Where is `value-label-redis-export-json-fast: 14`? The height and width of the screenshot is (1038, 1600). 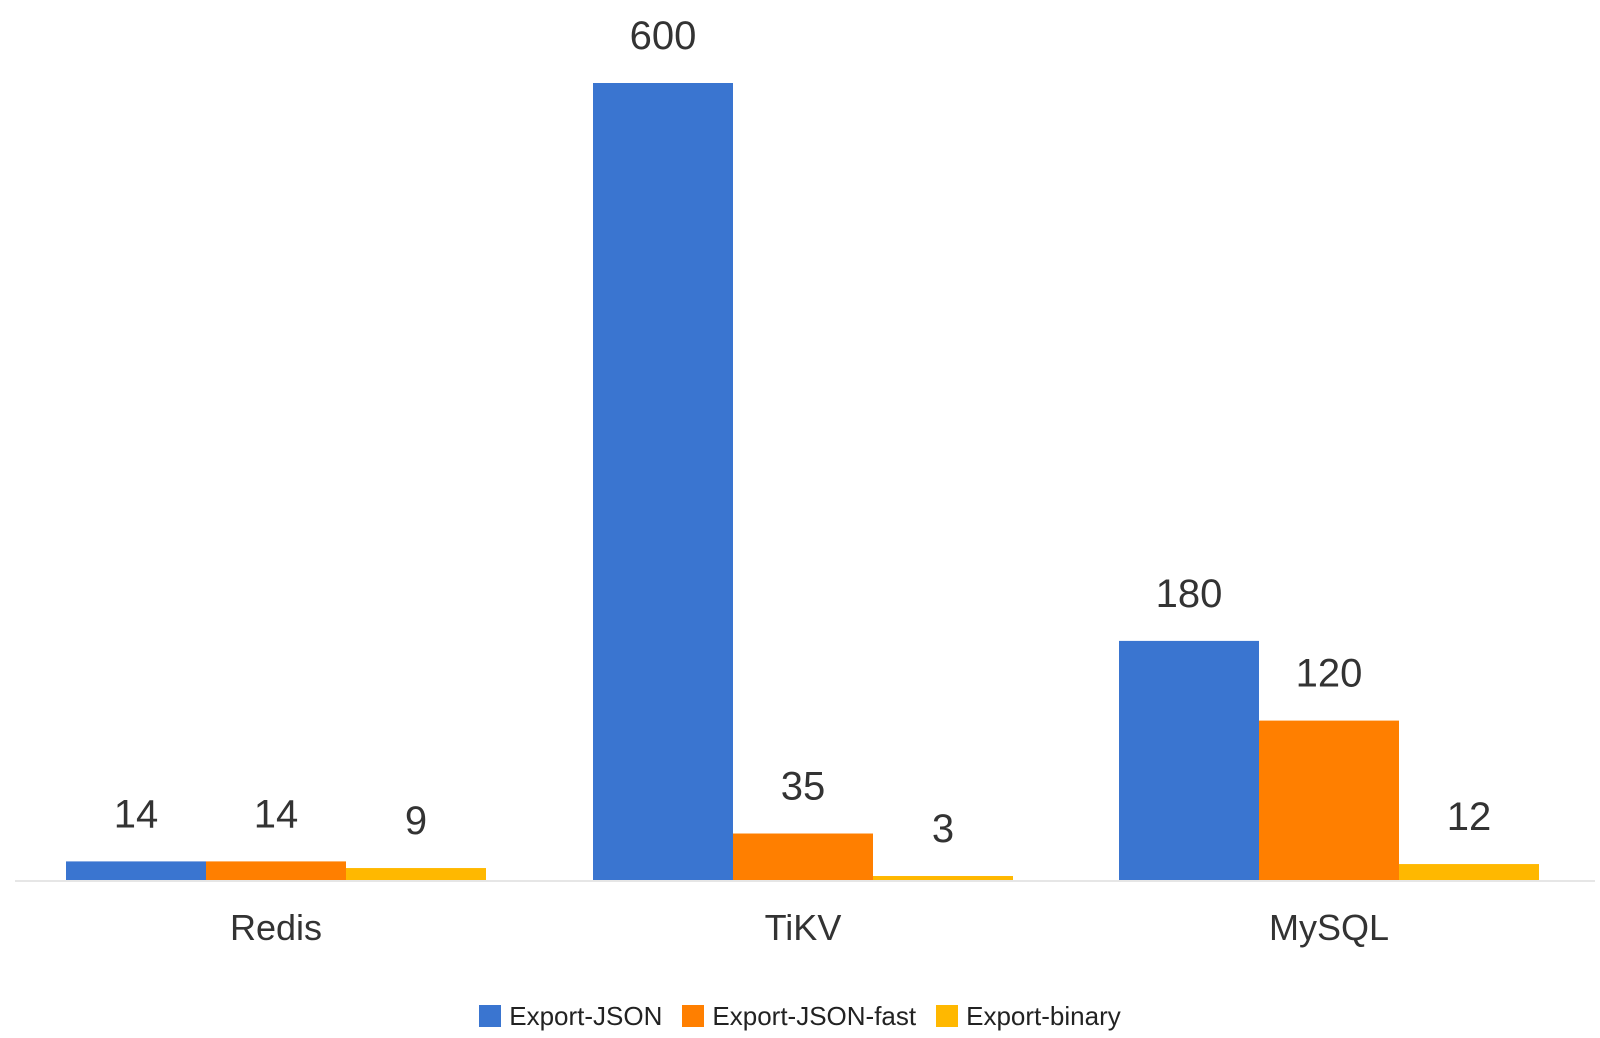
value-label-redis-export-json-fast: 14 is located at coordinates (276, 814).